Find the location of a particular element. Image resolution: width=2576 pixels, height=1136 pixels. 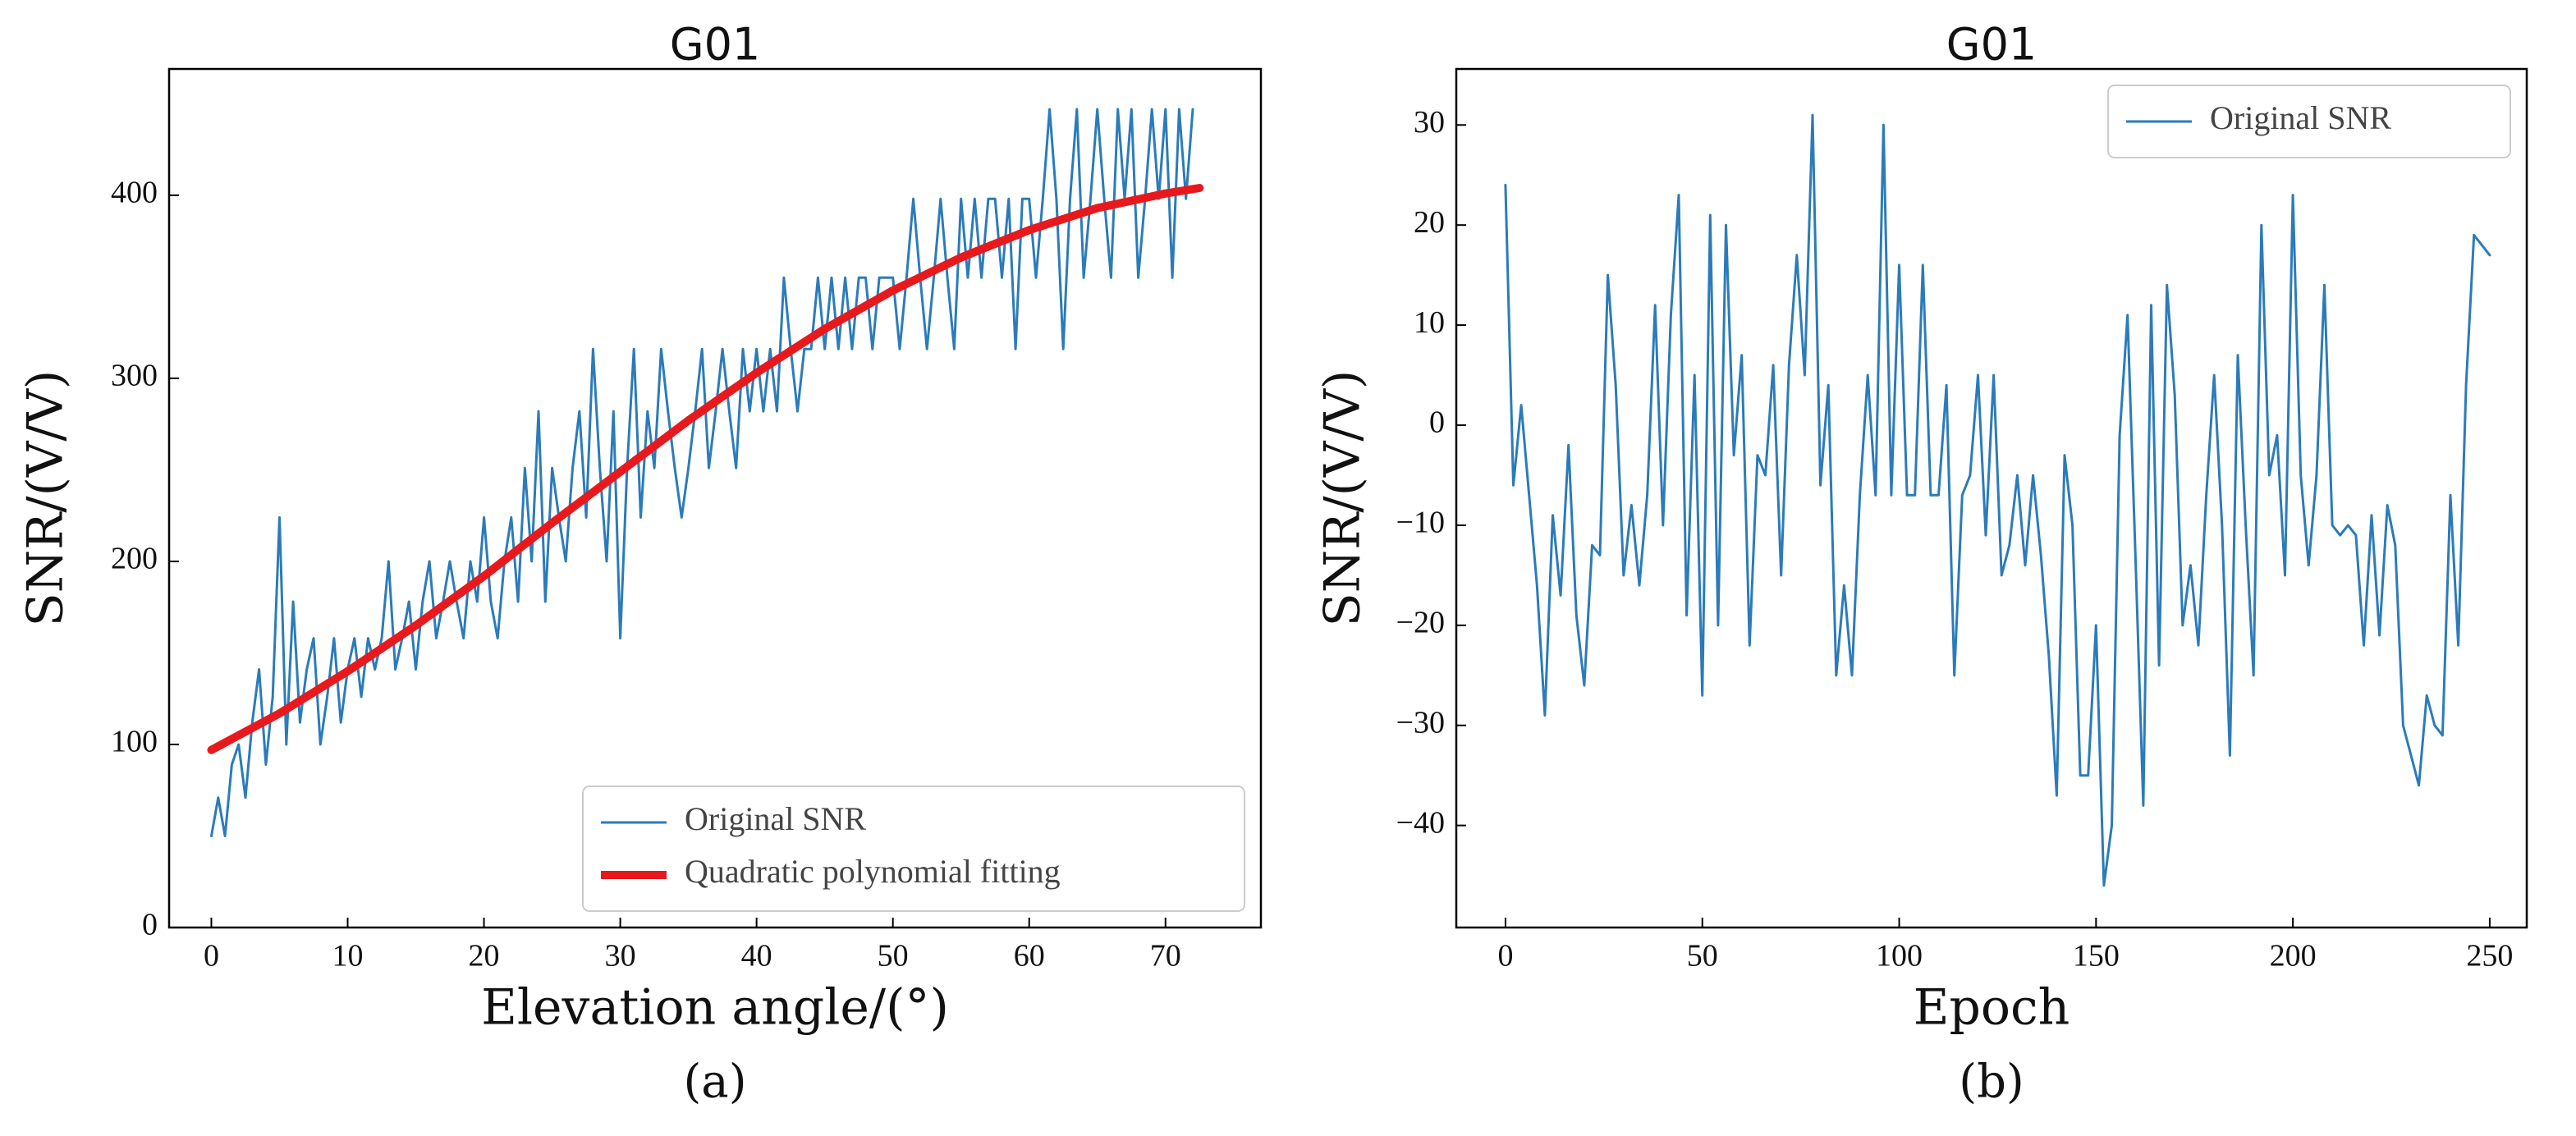

caption: (b) is located at coordinates (1991, 1082).